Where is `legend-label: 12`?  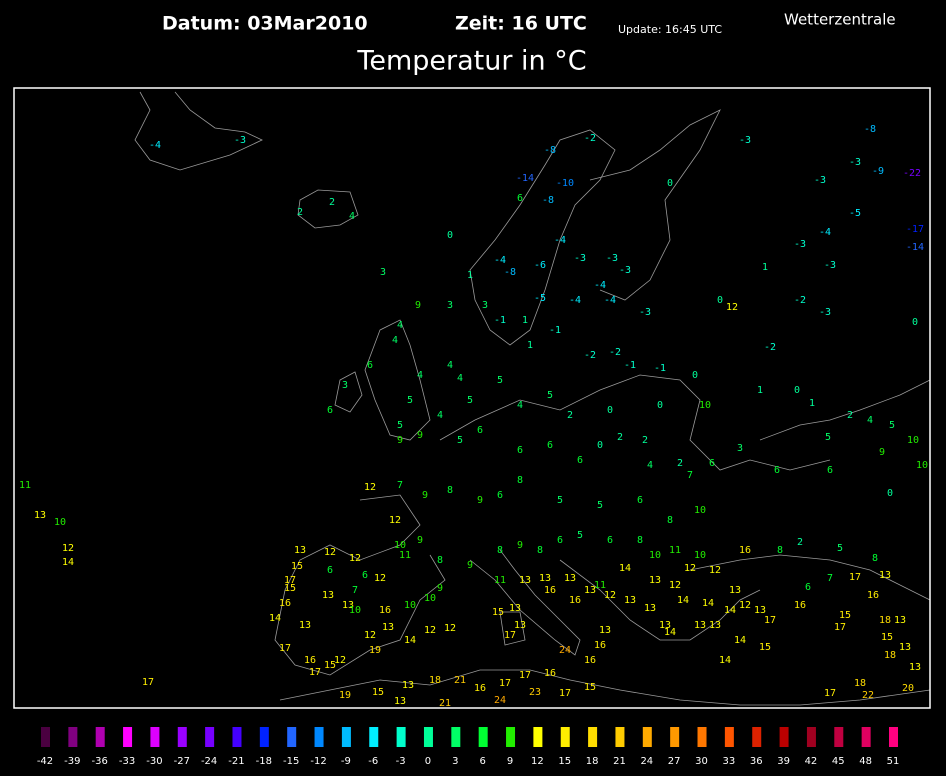
legend-label: 12 is located at coordinates (537, 761).